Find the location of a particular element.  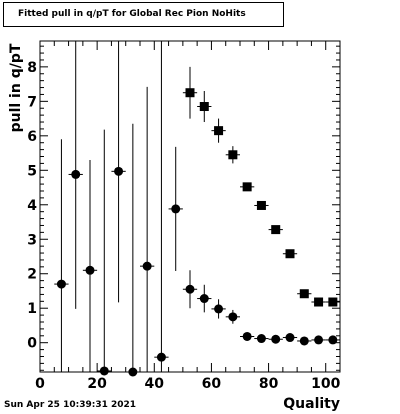

y-tick-label: 3 is located at coordinates (32, 240).